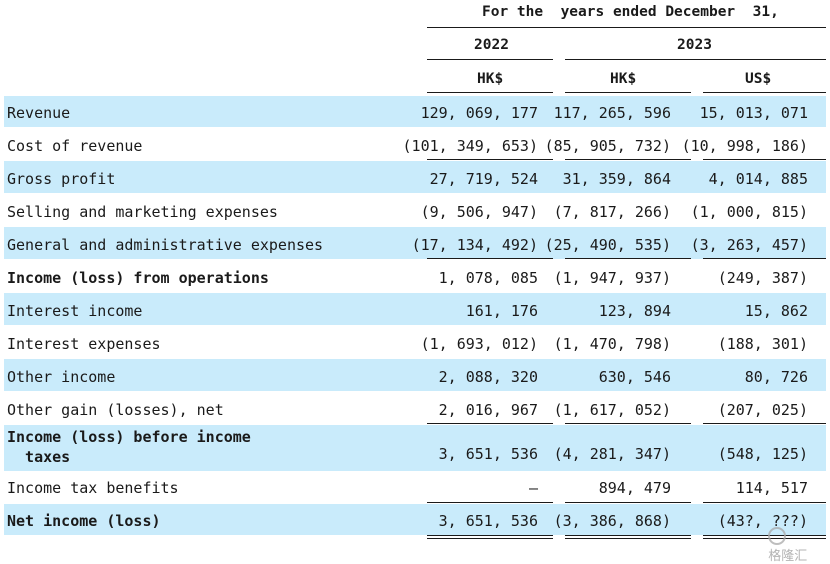 This screenshot has height=564, width=830. What do you see at coordinates (749, 212) in the screenshot?
I see `value-2023-usd: (1, 000, 815)` at bounding box center [749, 212].